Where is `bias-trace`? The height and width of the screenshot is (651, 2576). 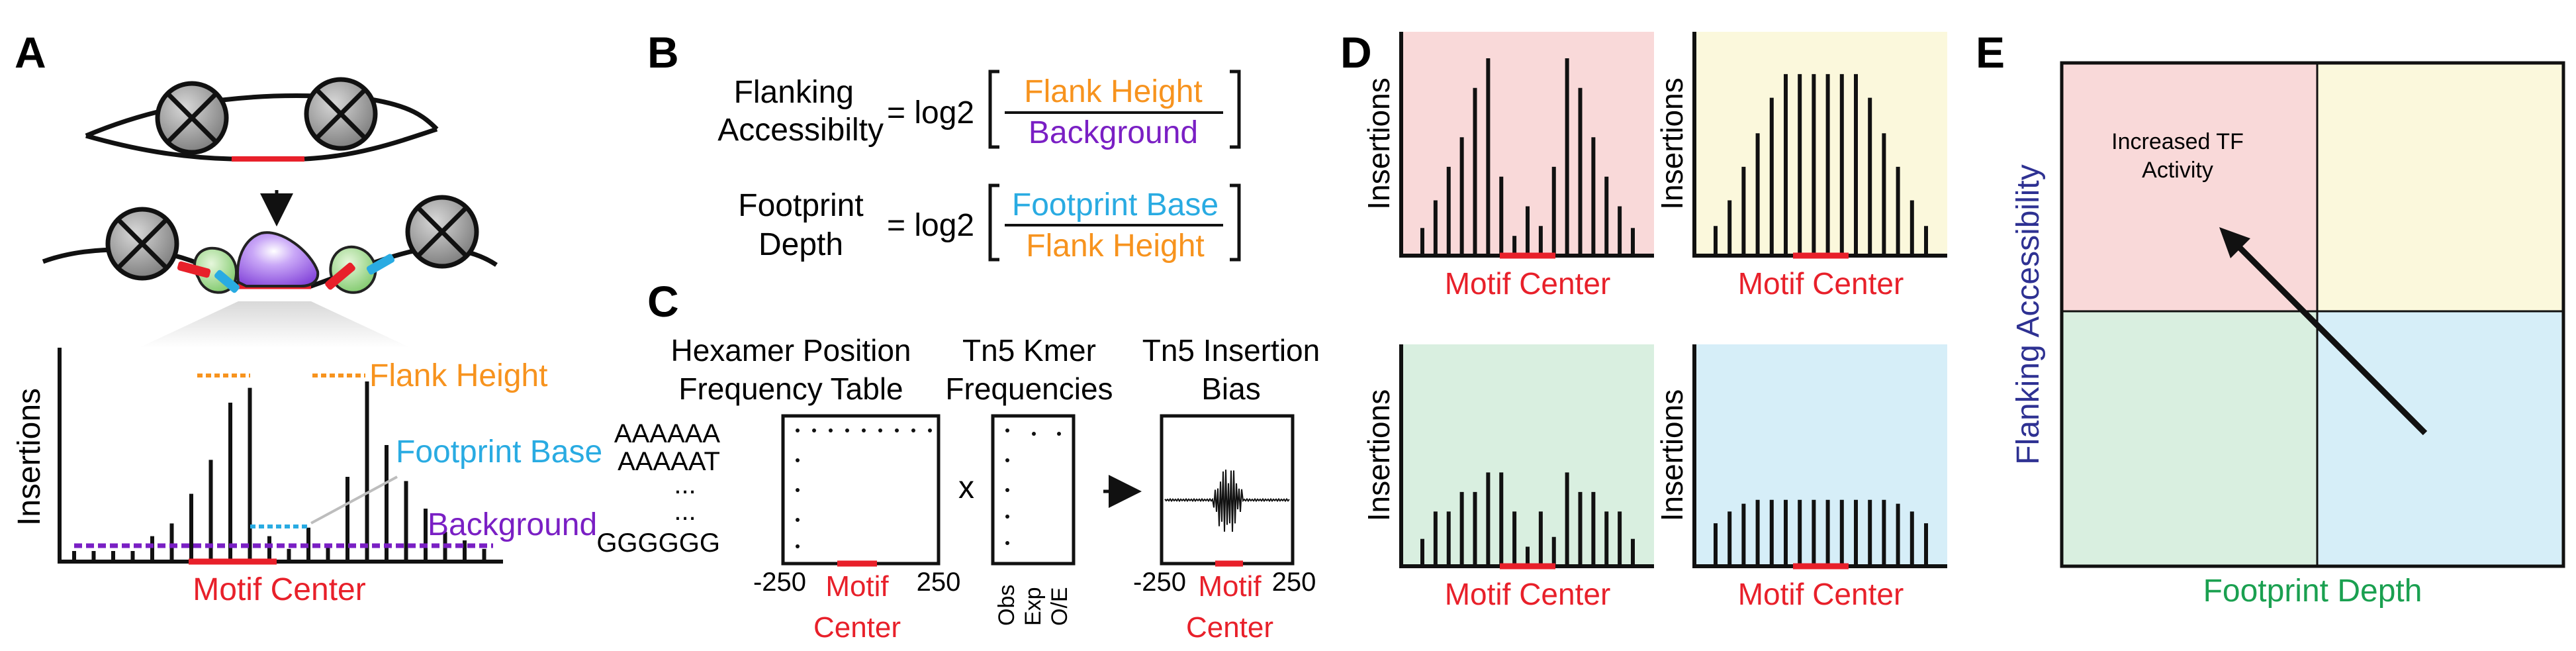
bias-trace is located at coordinates (1227, 501).